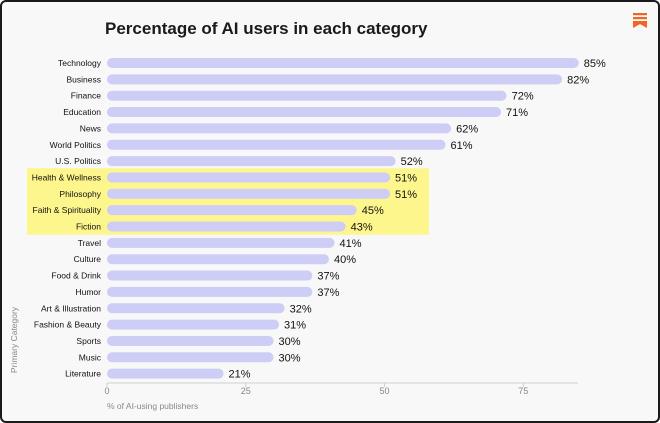 The width and height of the screenshot is (660, 423). What do you see at coordinates (266, 28) in the screenshot?
I see `chart-title: Percentage of AI users in each category` at bounding box center [266, 28].